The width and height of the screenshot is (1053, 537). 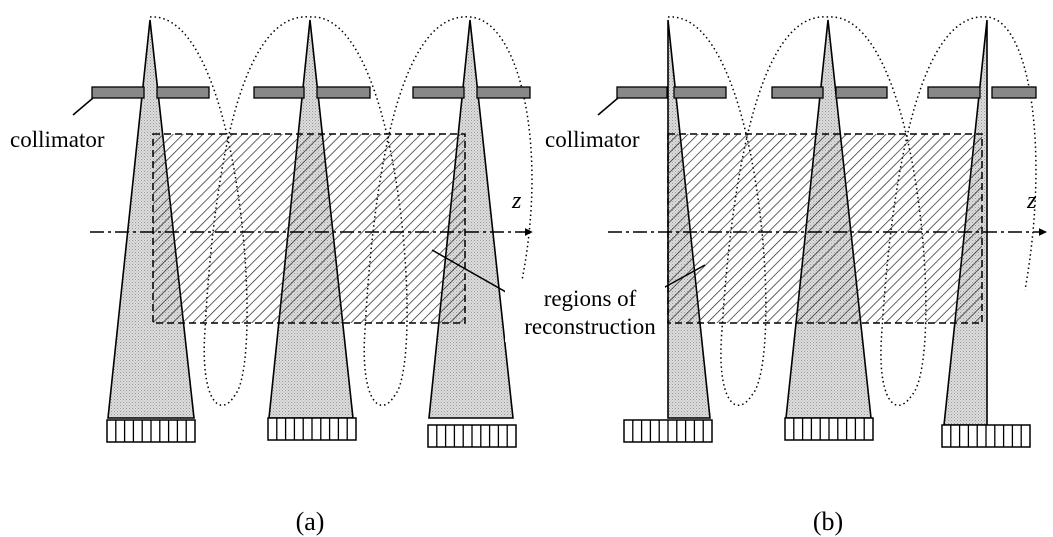 What do you see at coordinates (828, 521) in the screenshot?
I see `caption-b: (b)` at bounding box center [828, 521].